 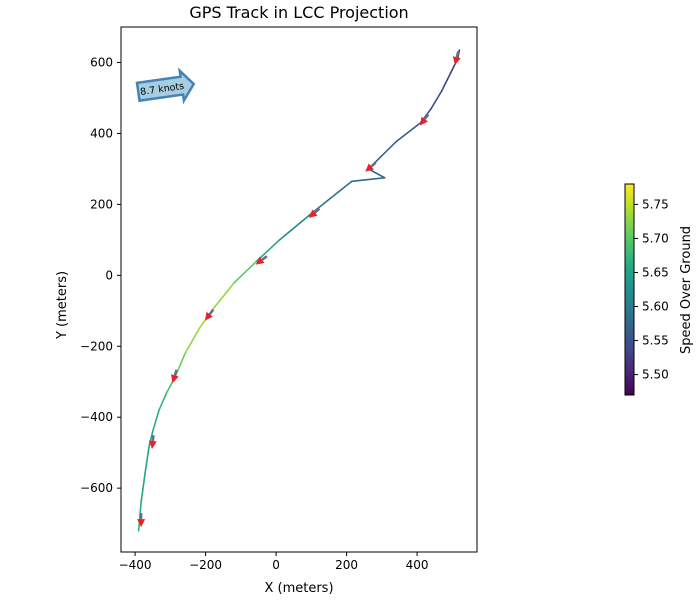 What do you see at coordinates (655, 341) in the screenshot?
I see `colorbar-tick-label: 5.55` at bounding box center [655, 341].